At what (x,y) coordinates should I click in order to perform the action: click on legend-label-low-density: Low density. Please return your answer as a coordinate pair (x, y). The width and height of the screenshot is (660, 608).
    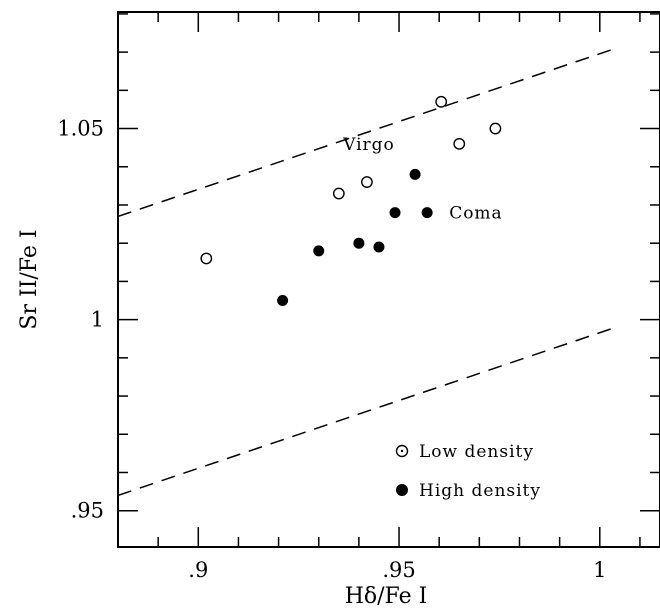
    Looking at the image, I should click on (476, 452).